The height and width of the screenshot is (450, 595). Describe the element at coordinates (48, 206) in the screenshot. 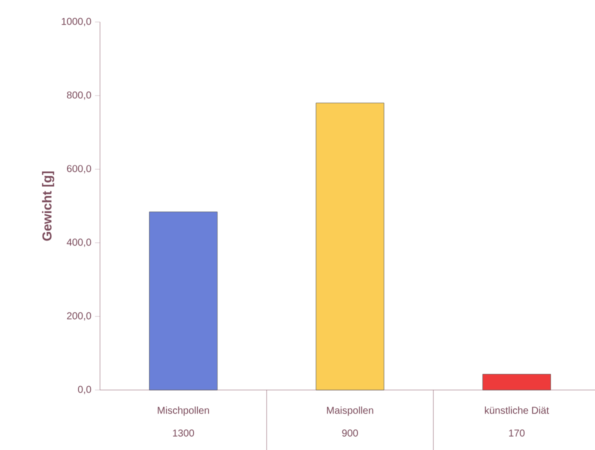

I see `y-axis-title: Gewicht [g]` at that location.